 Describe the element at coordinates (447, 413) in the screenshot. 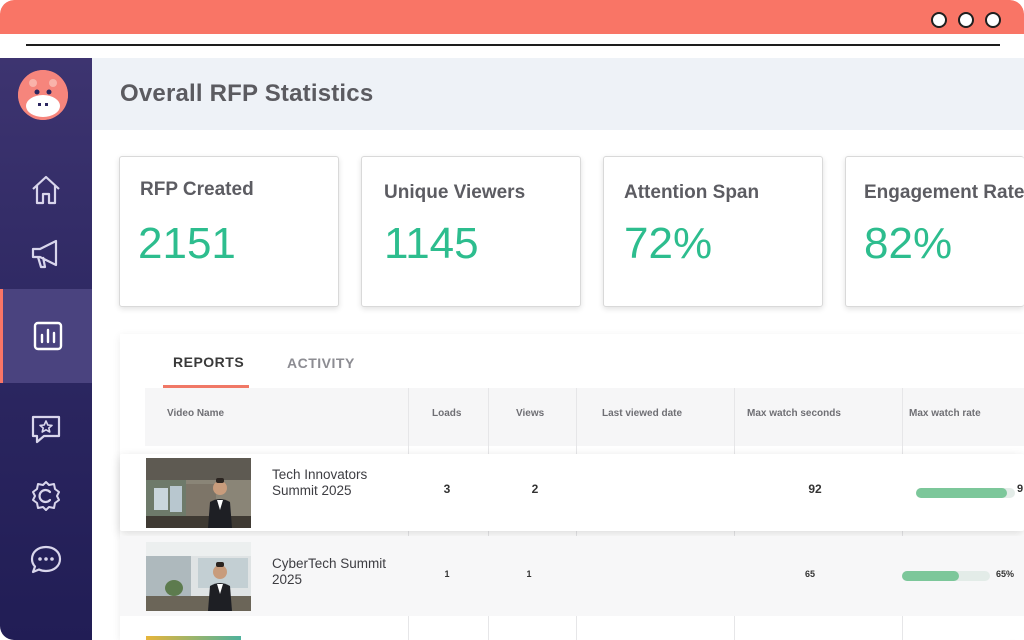

I see `column-header: Loads` at that location.